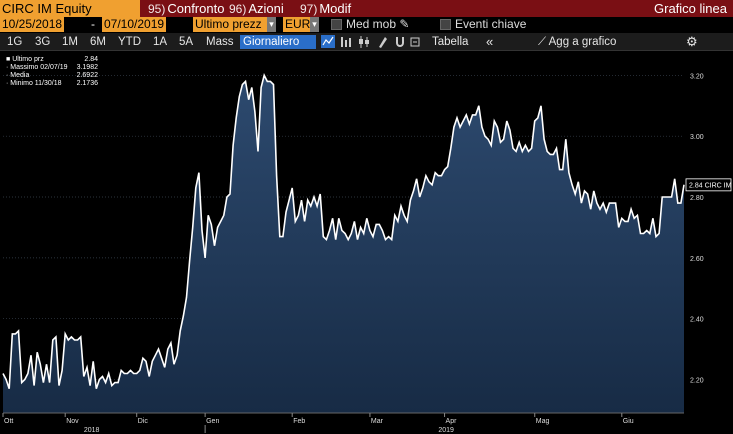 The height and width of the screenshot is (434, 733). What do you see at coordinates (692, 41) in the screenshot?
I see `gear-icon: ⚙` at bounding box center [692, 41].